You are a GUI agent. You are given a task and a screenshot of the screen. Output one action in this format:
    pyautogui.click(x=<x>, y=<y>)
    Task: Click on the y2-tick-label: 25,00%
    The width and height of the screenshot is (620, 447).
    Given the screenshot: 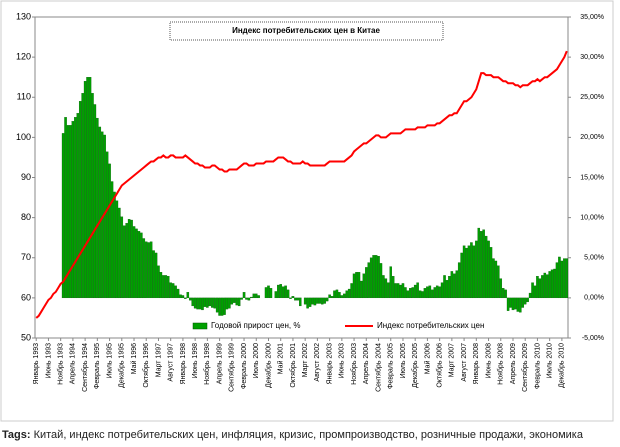 What is the action you would take?
    pyautogui.click(x=592, y=97)
    